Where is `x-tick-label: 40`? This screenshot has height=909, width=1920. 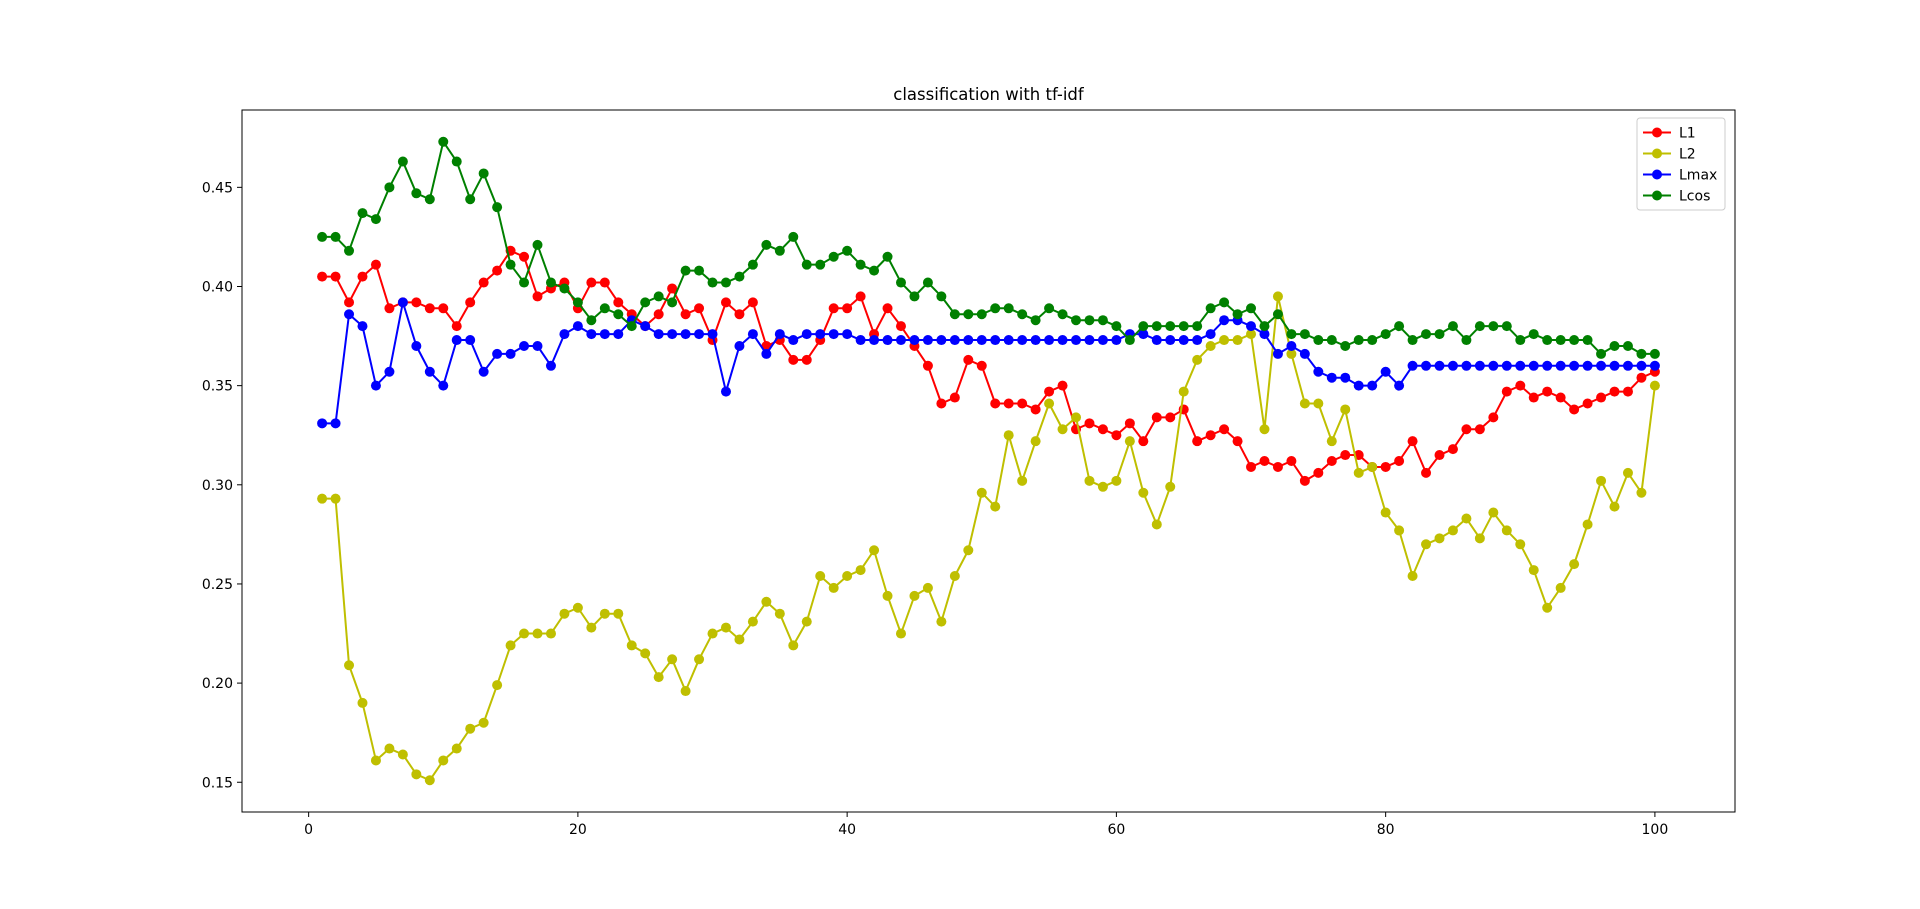
x-tick-label: 40 is located at coordinates (847, 830).